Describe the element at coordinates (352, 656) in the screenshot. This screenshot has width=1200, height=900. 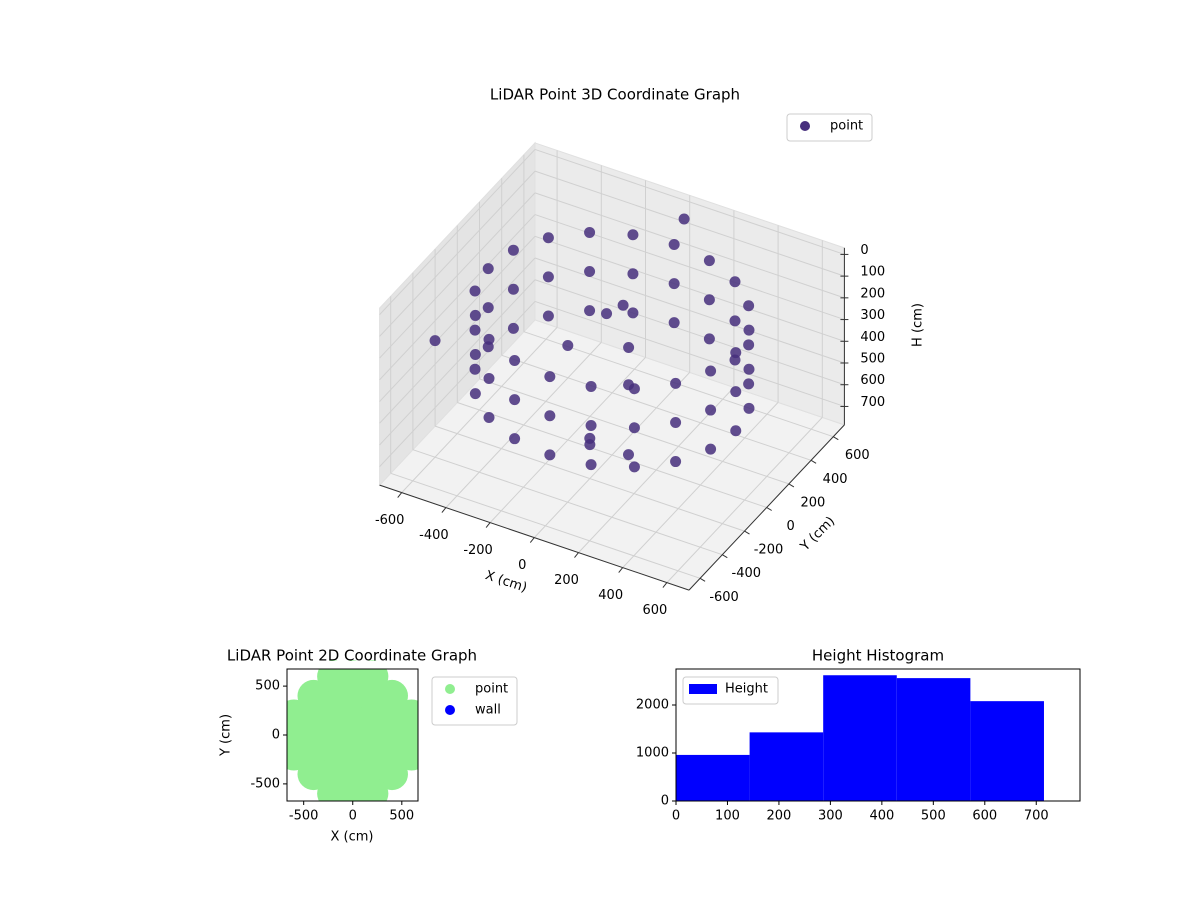
I see `chart-title: LiDAR Point 2D Coordinate Graph` at that location.